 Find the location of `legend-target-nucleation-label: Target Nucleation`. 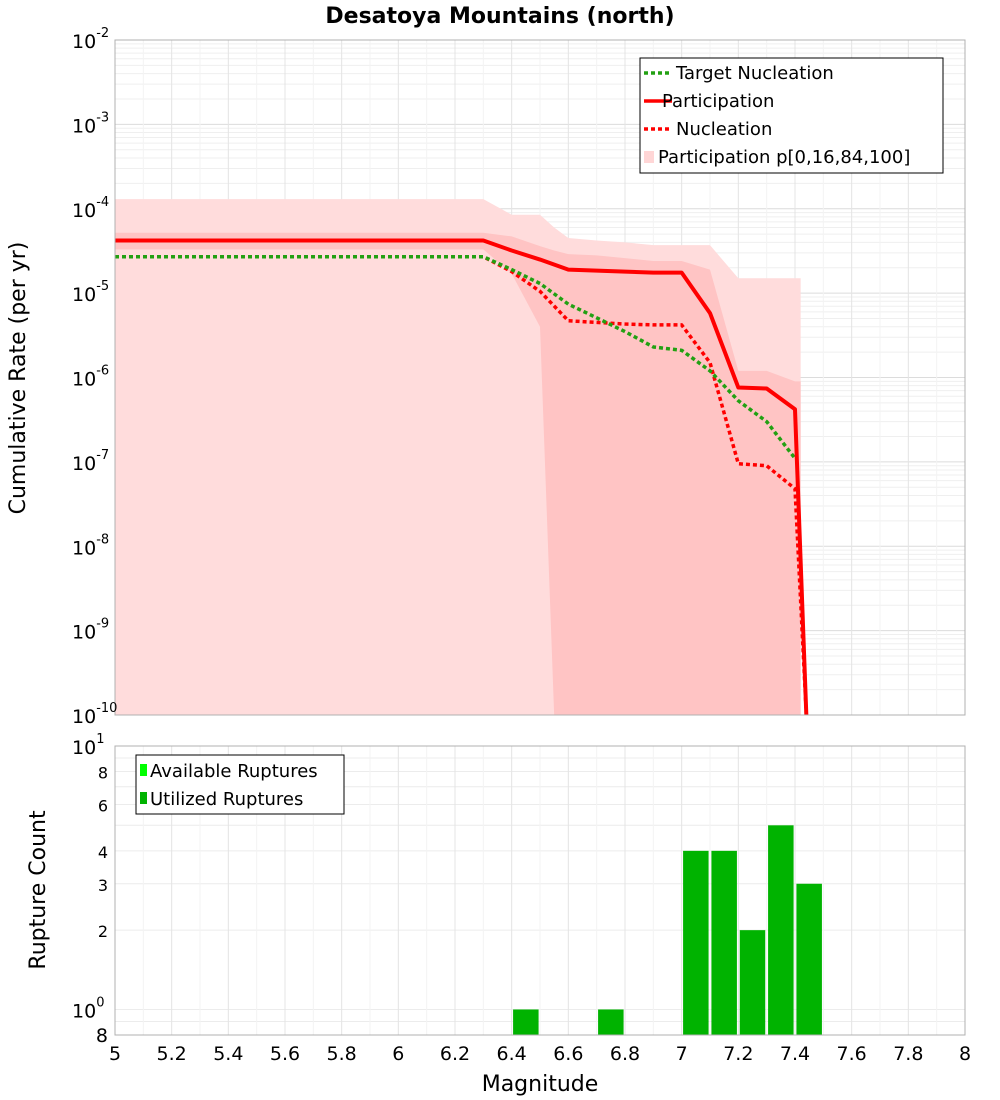

legend-target-nucleation-label: Target Nucleation is located at coordinates (754, 73).